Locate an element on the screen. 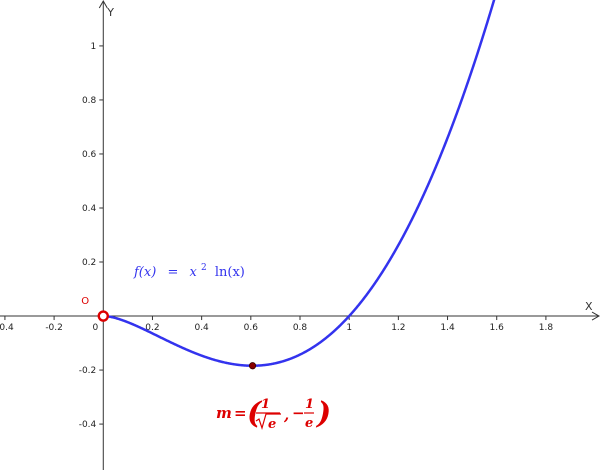 The height and width of the screenshot is (470, 600). x-axis-label: X is located at coordinates (589, 306).